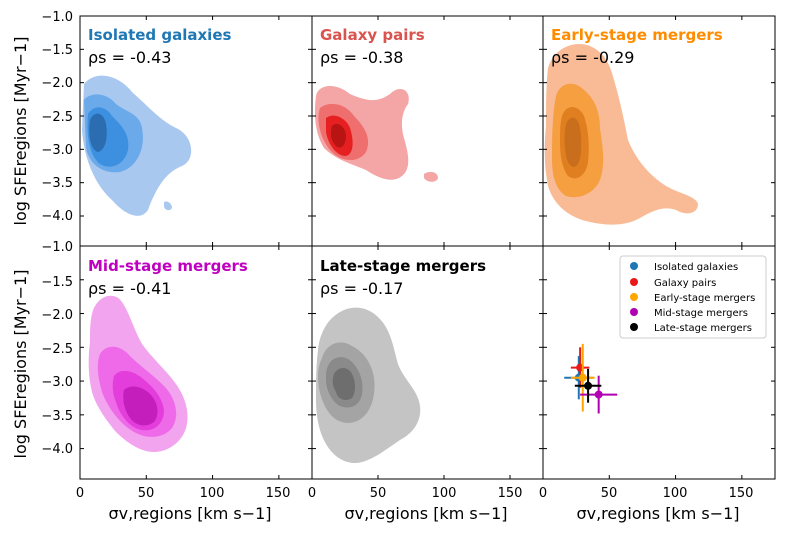 The height and width of the screenshot is (538, 788). Describe the element at coordinates (634, 282) in the screenshot. I see `legend-marker-pairs` at that location.